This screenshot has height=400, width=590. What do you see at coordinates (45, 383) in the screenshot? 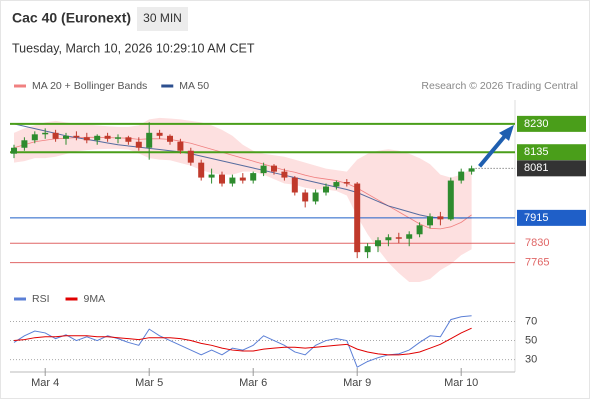
I see `x-tick-label: Mar 4` at bounding box center [45, 383].